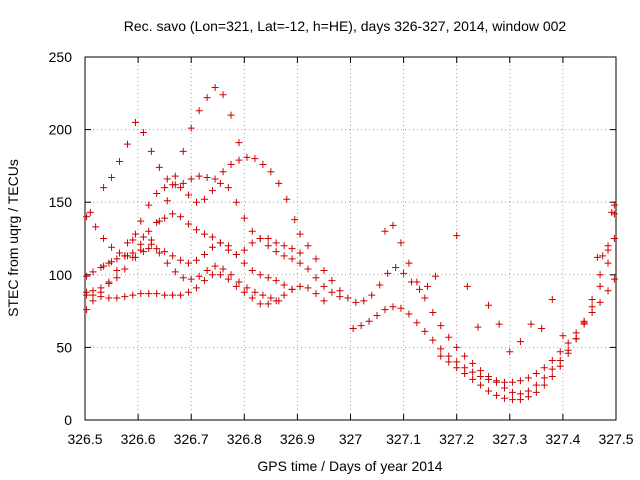  Describe the element at coordinates (61, 238) in the screenshot. I see `y-tick-labels: 0 50 100 150 200 250` at that location.